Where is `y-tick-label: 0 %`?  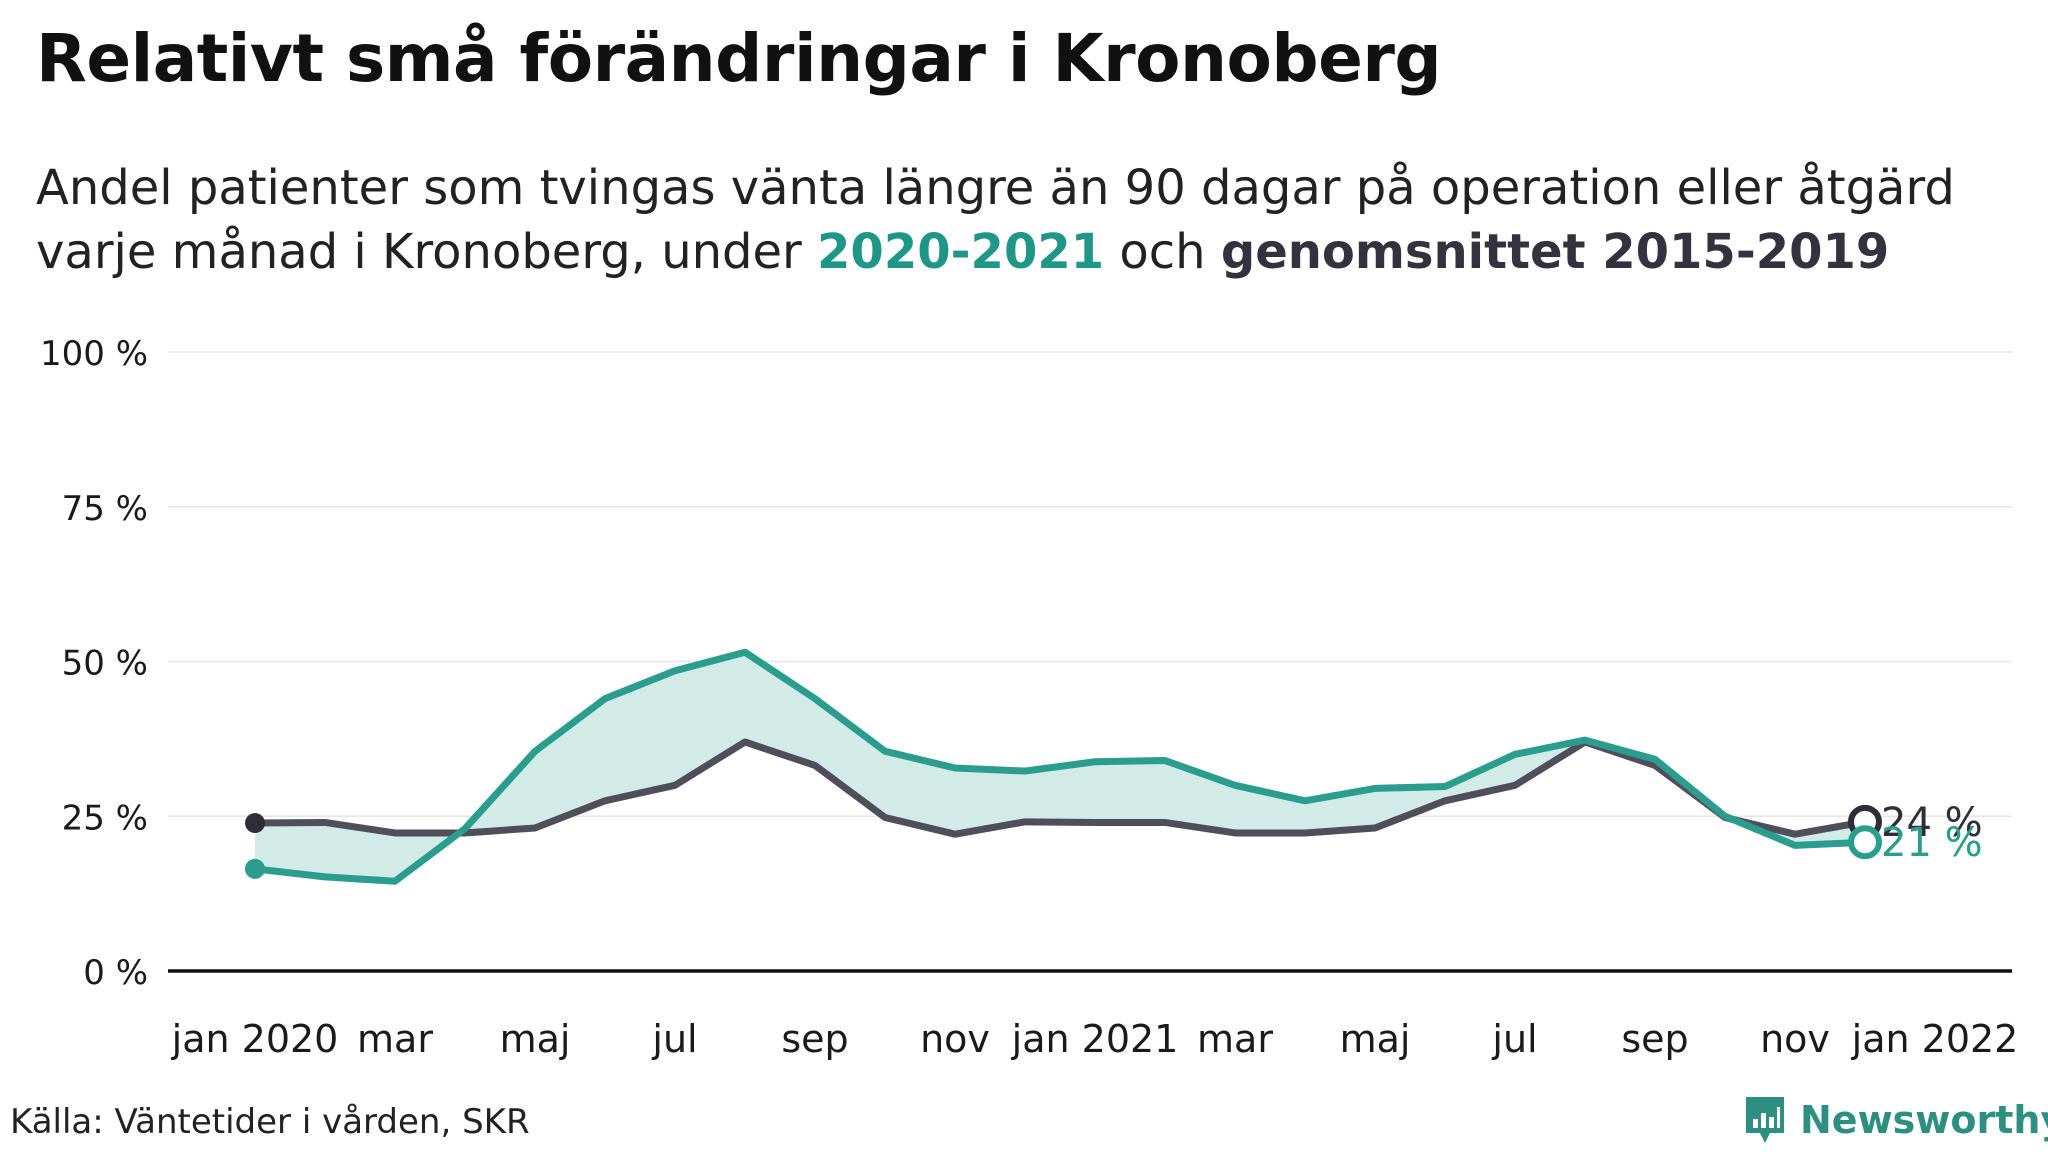
y-tick-label: 0 % is located at coordinates (115, 973).